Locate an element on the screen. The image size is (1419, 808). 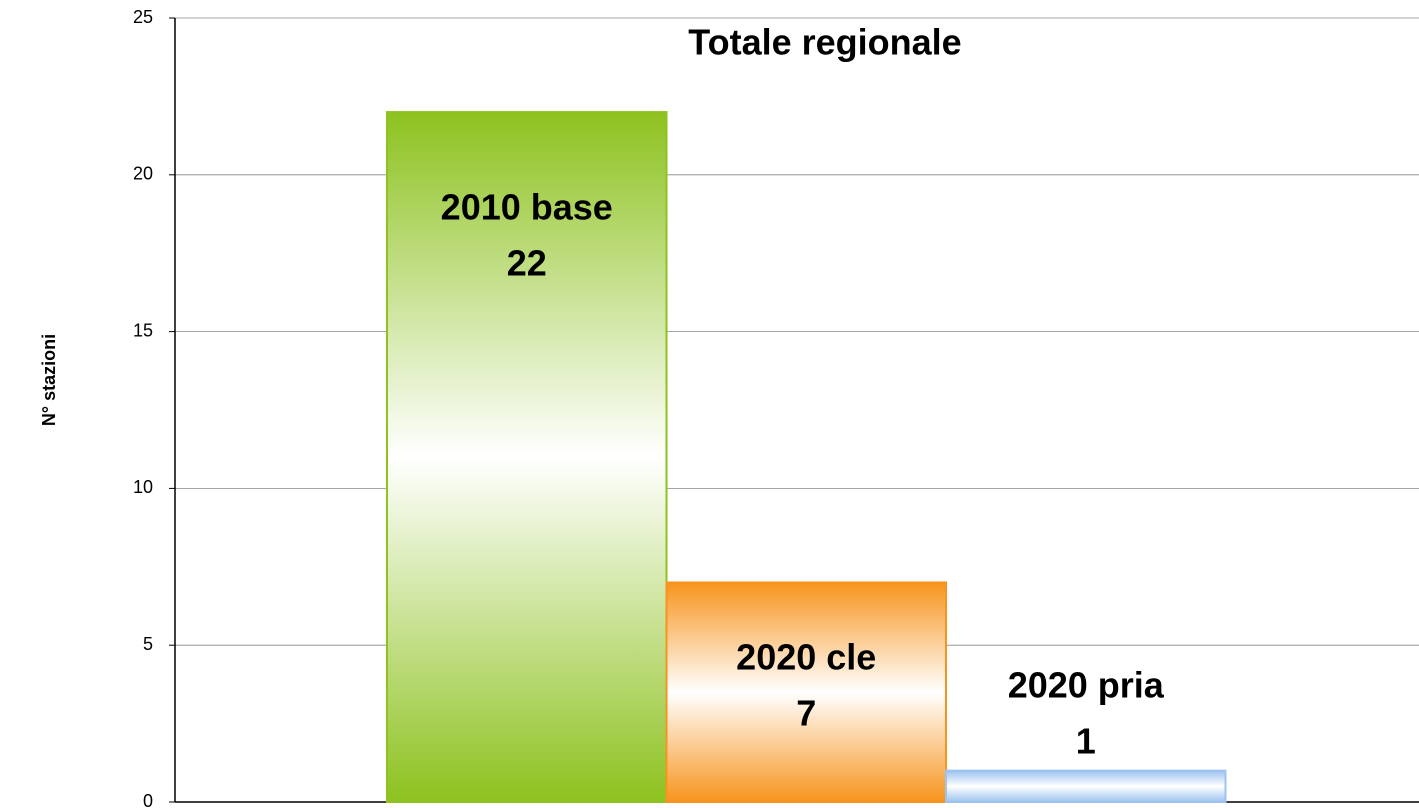
data-label-category: 2010 base is located at coordinates (527, 207).